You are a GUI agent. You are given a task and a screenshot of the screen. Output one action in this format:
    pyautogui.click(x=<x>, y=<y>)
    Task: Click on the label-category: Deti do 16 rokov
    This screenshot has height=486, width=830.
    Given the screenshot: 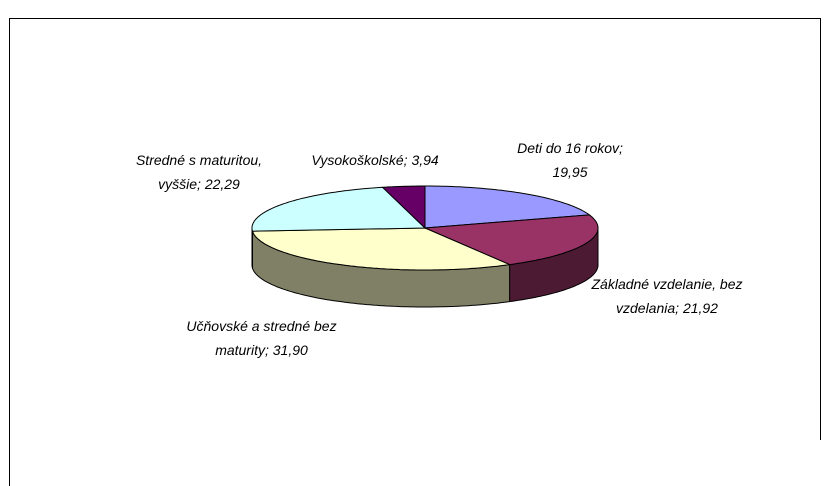 What is the action you would take?
    pyautogui.click(x=568, y=148)
    